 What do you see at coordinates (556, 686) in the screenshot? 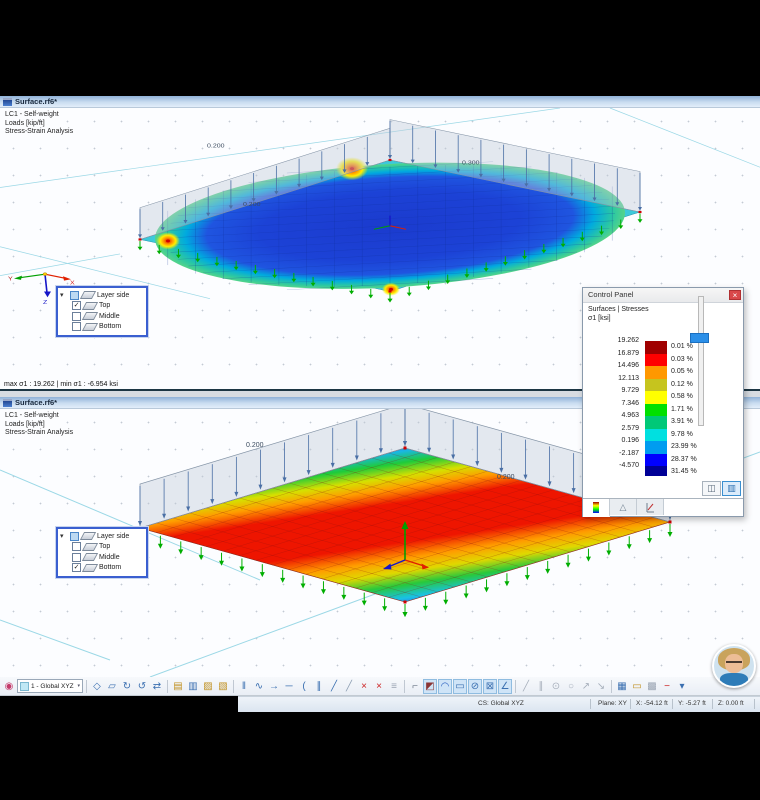
I see `guide-circle-icon: ⊙` at bounding box center [556, 686].